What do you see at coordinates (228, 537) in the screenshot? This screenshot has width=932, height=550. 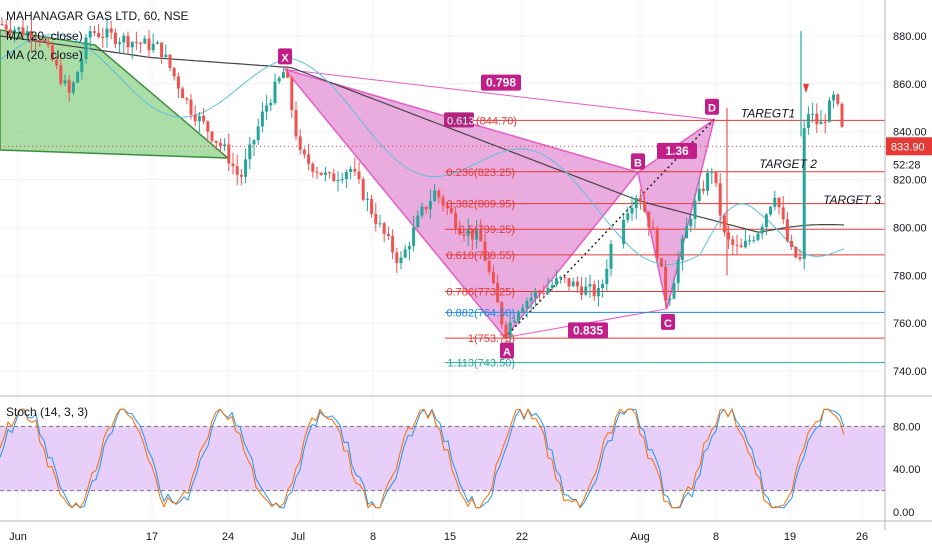 I see `time-tick-label: 24` at bounding box center [228, 537].